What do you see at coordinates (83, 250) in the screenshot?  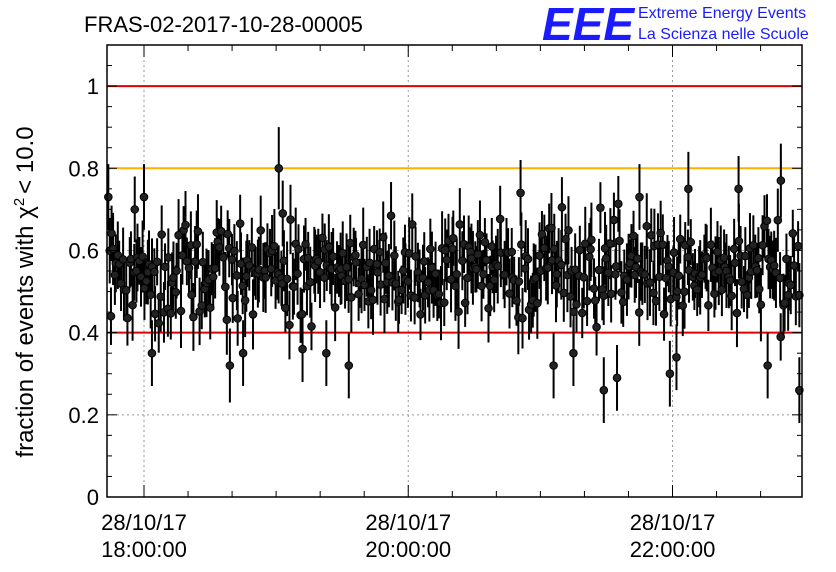 I see `y-tick-label: 0.6` at bounding box center [83, 250].